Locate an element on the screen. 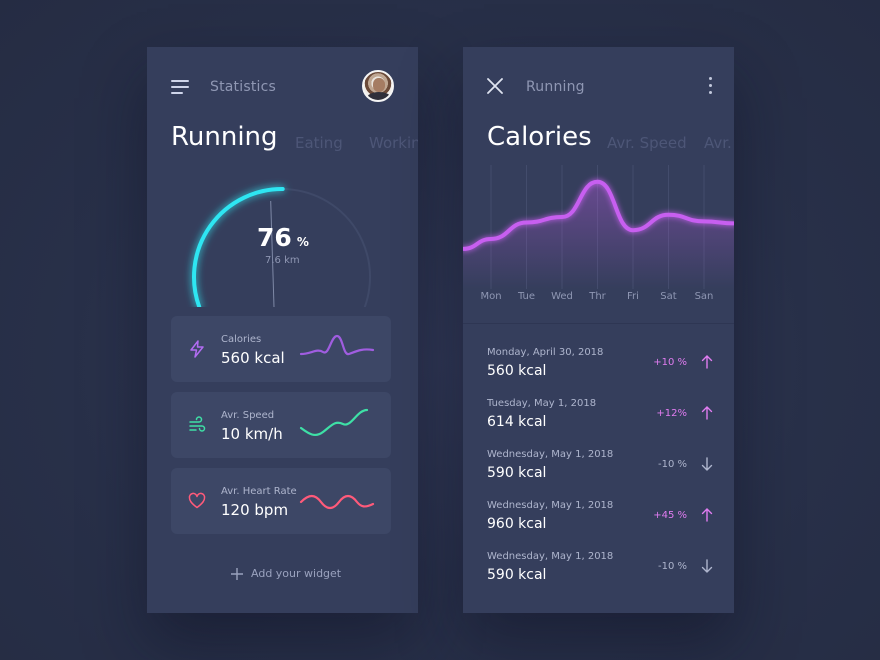 Image resolution: width=880 pixels, height=660 pixels. lightning-icon is located at coordinates (197, 349).